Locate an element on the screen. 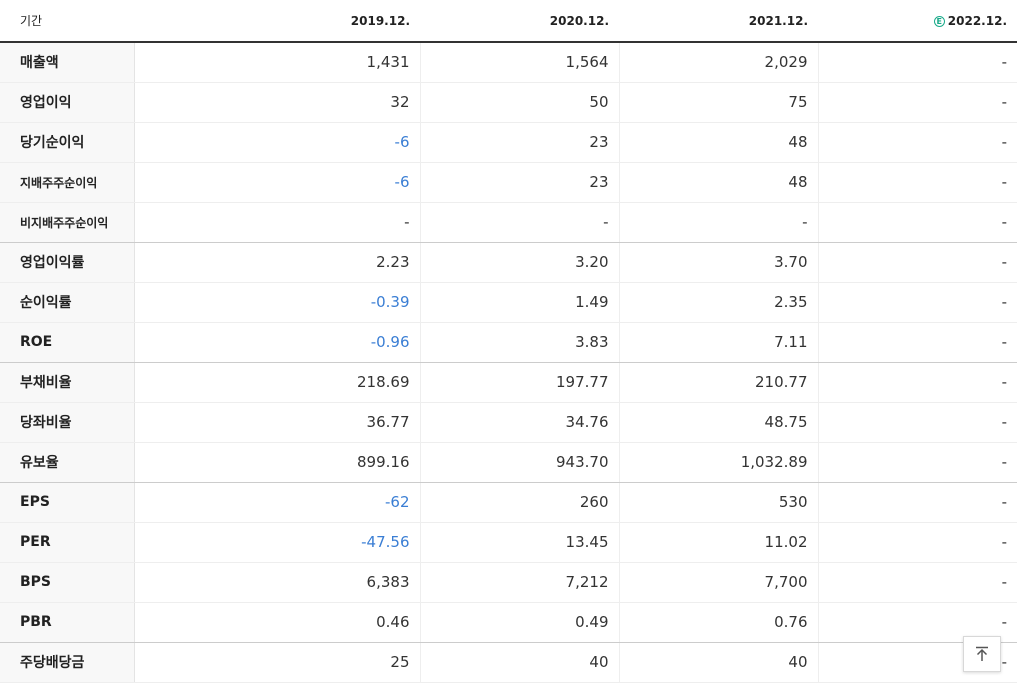 This screenshot has height=683, width=1017. row-label: 매출액 is located at coordinates (67, 62).